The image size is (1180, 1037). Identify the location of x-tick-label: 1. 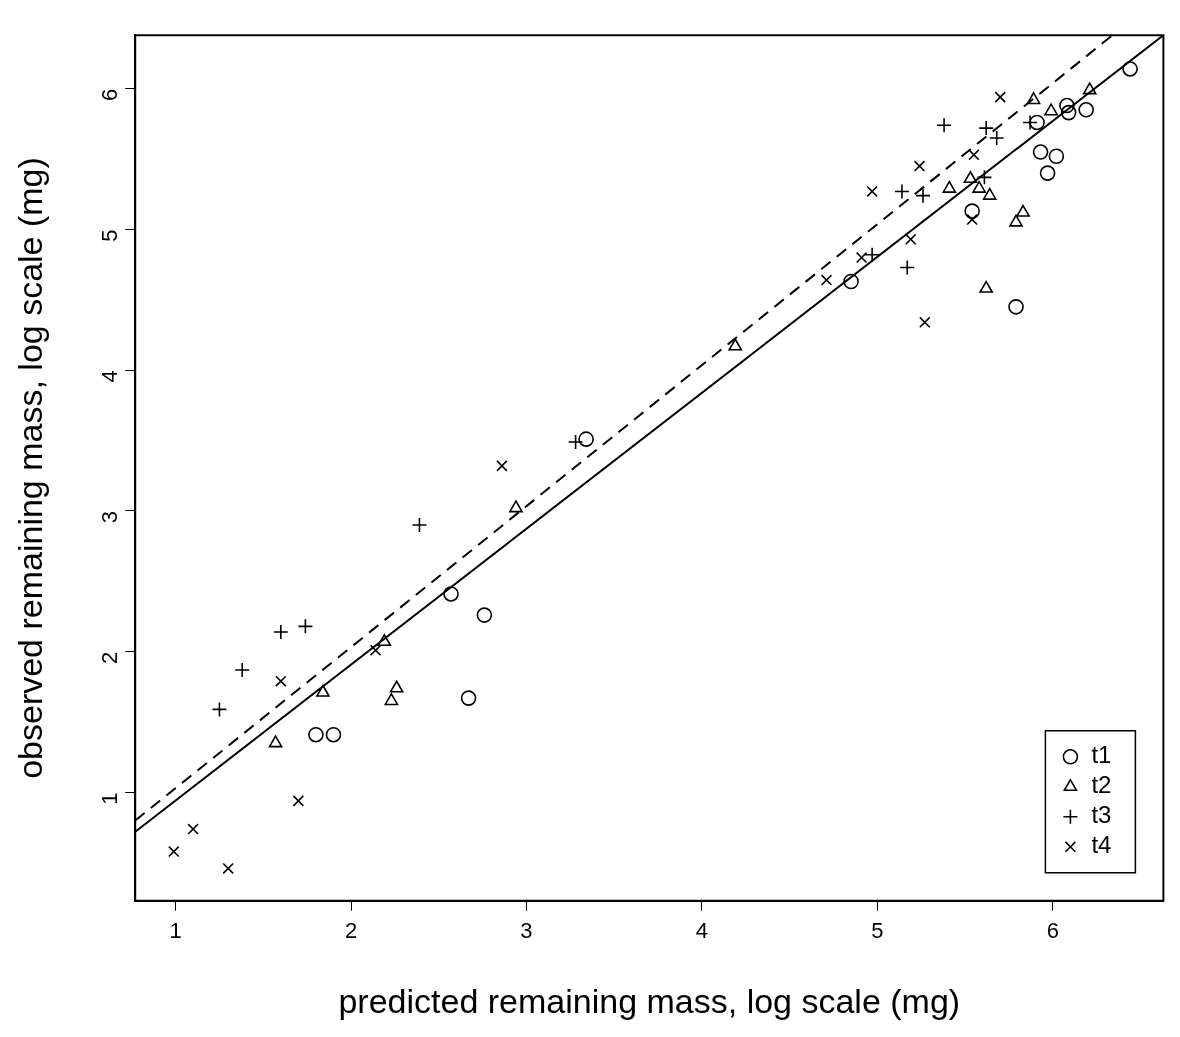
(175, 931).